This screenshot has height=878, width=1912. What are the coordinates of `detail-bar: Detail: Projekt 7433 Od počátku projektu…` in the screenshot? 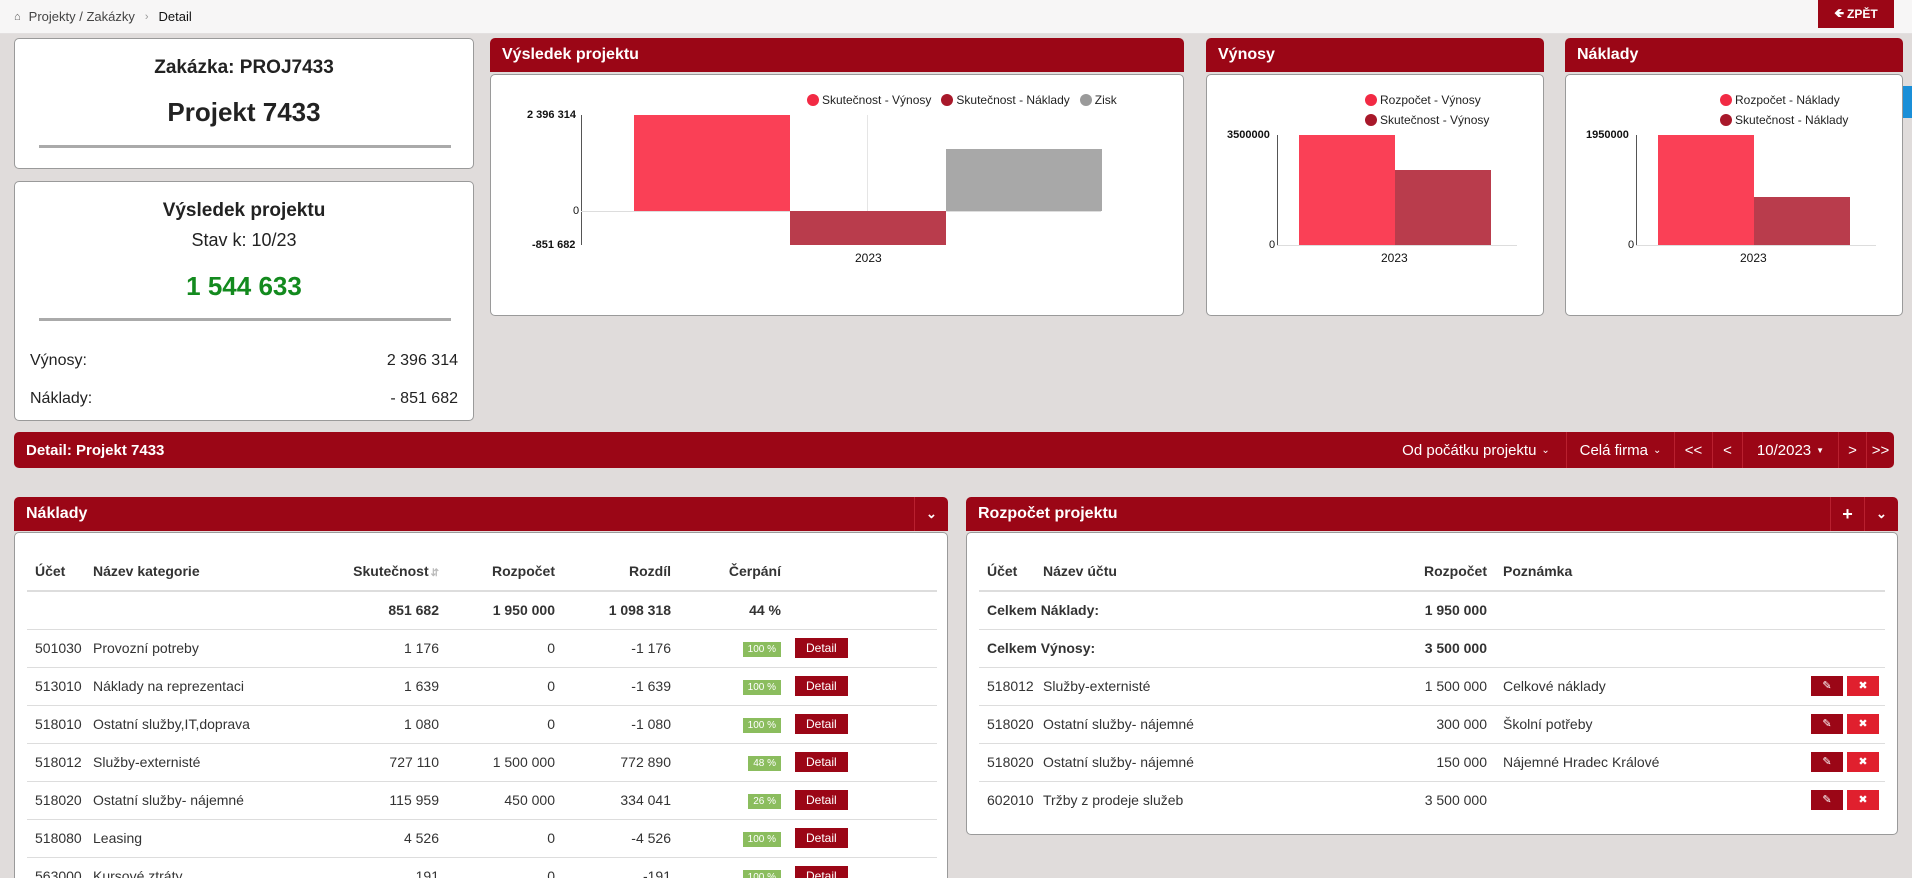 It's located at (954, 450).